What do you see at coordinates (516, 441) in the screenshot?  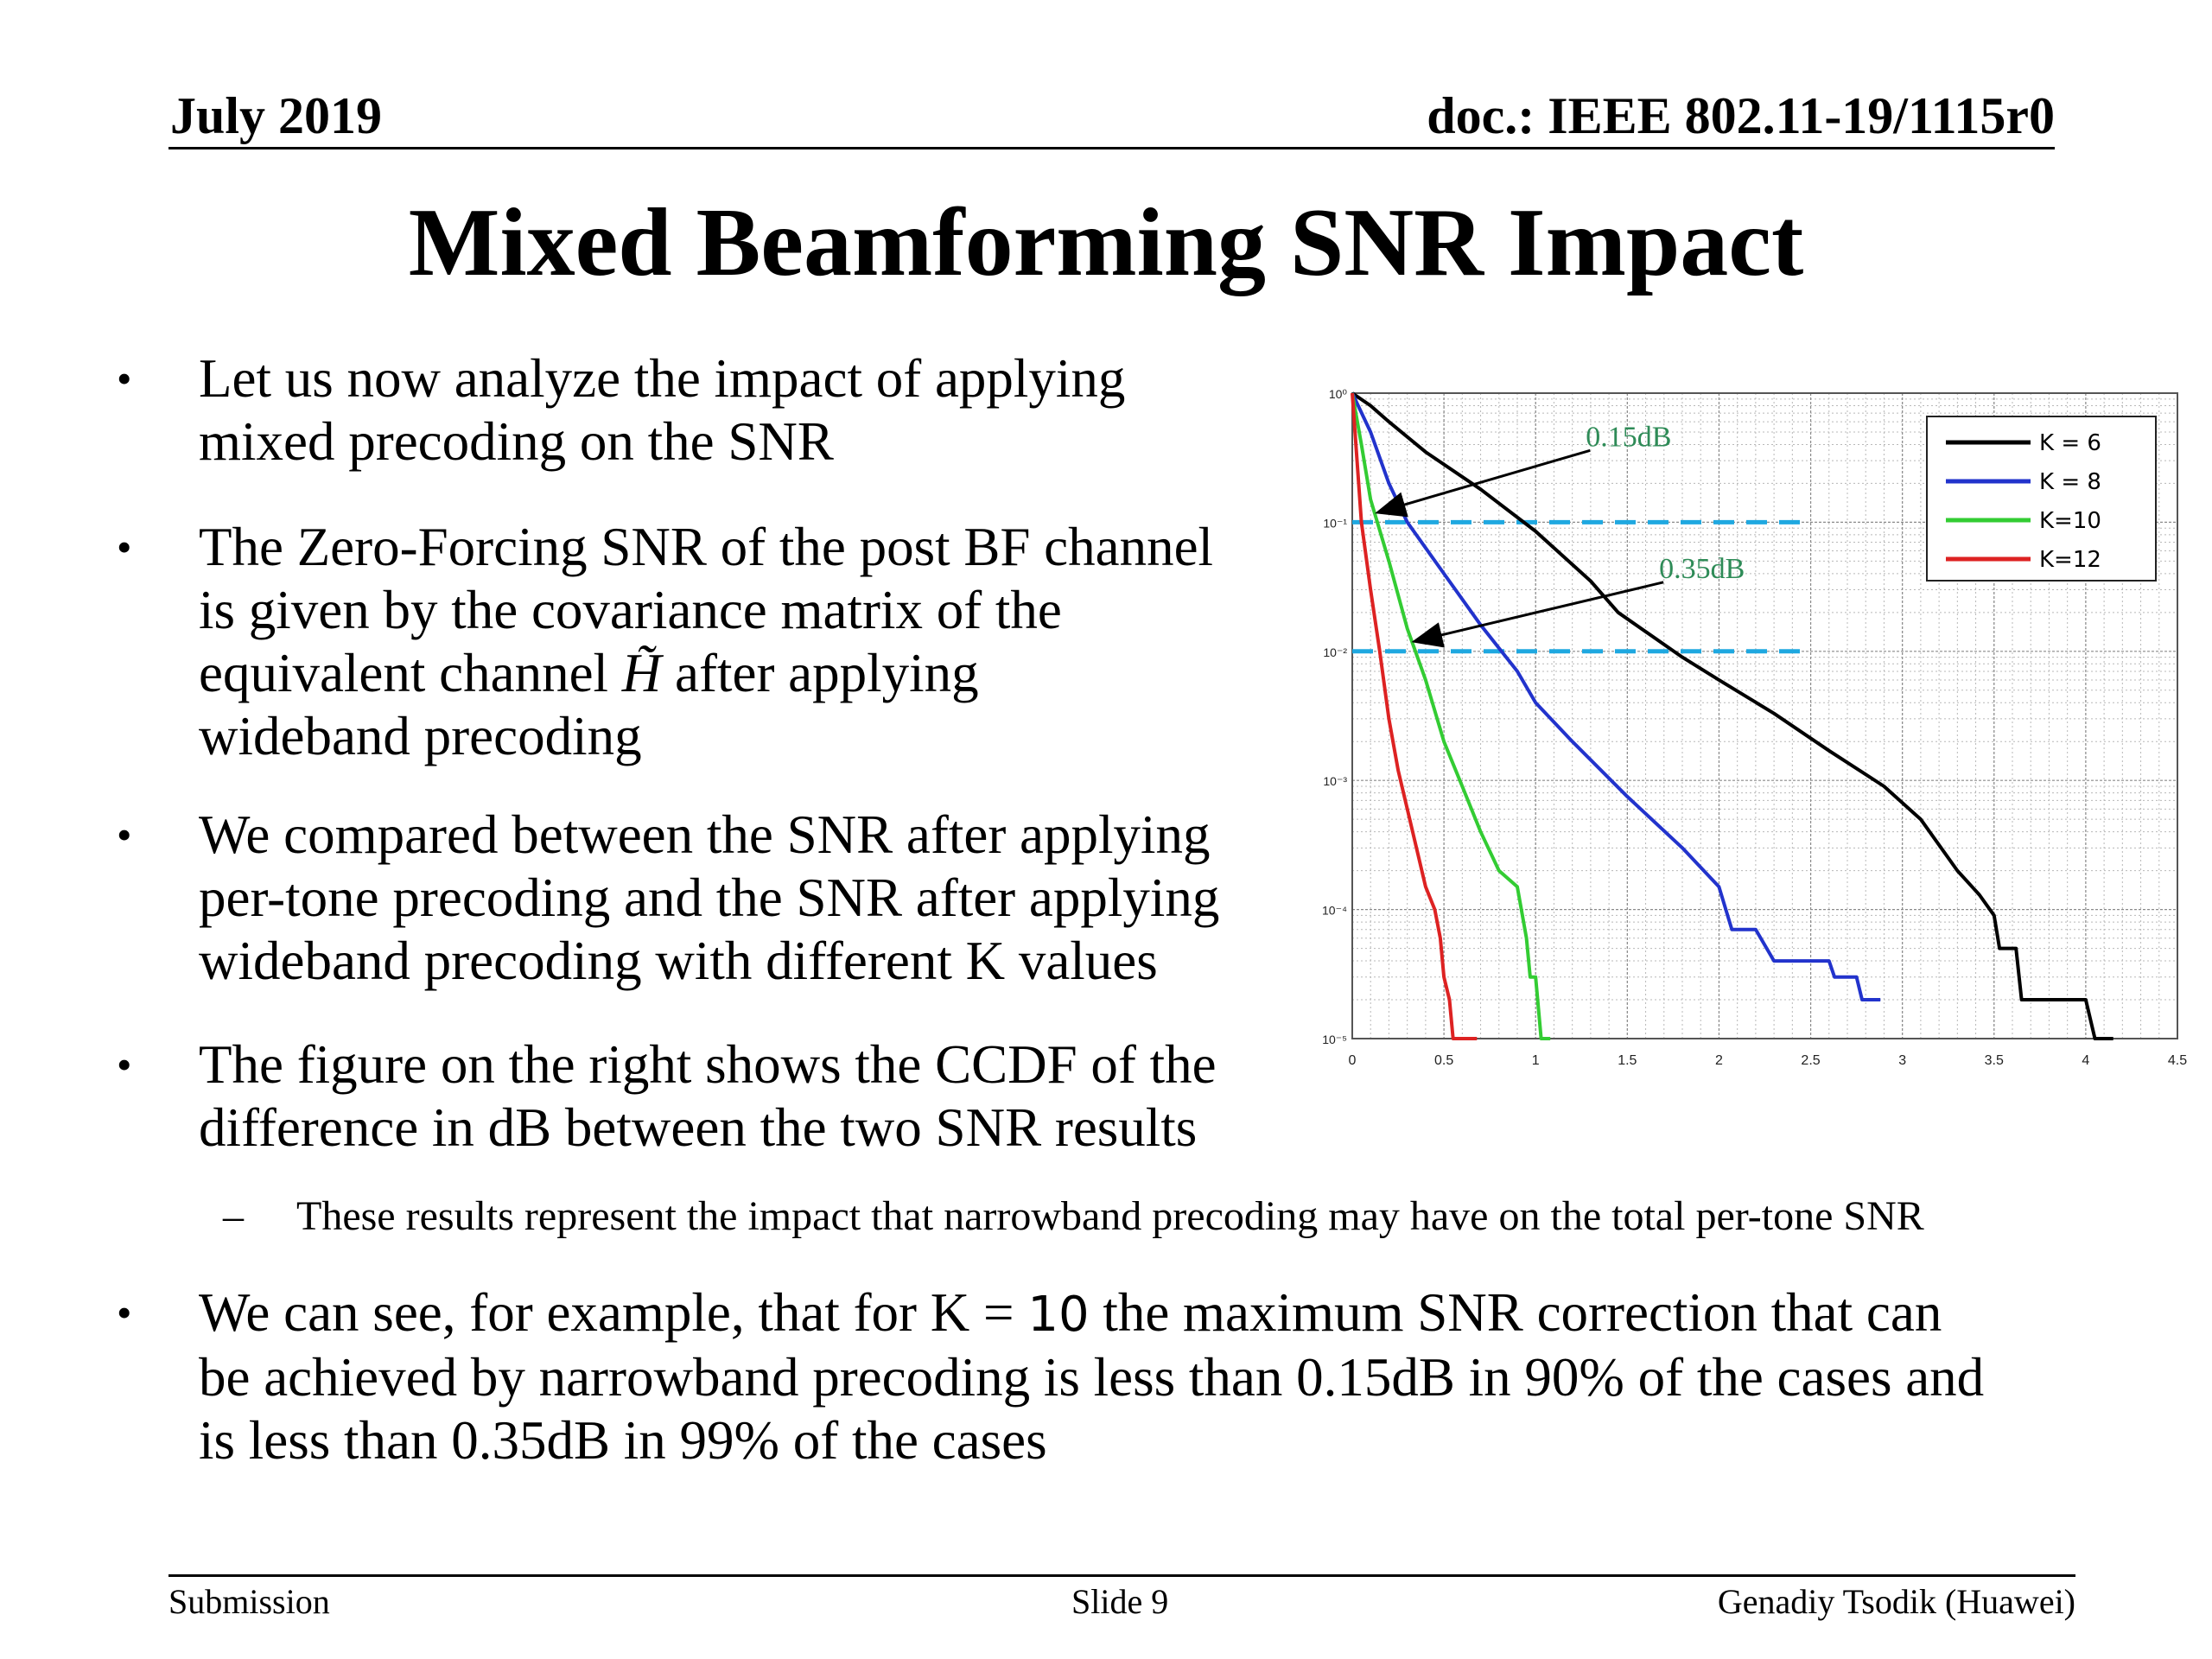 I see `bullet-1-line-2: mixed precoding on the SNR` at bounding box center [516, 441].